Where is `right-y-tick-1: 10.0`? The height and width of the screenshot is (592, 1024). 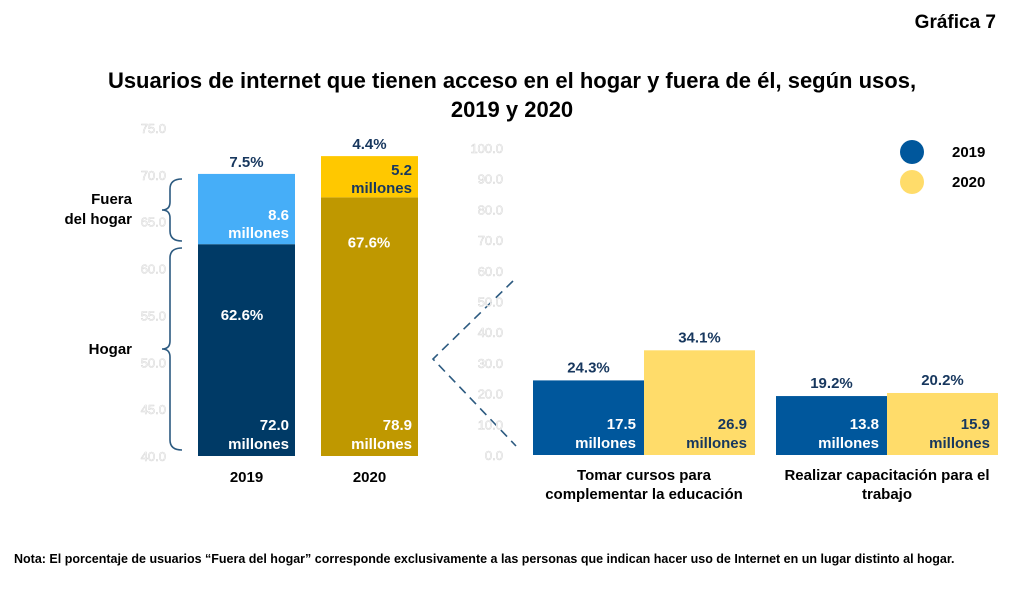
right-y-tick-1: 10.0 is located at coordinates (490, 424).